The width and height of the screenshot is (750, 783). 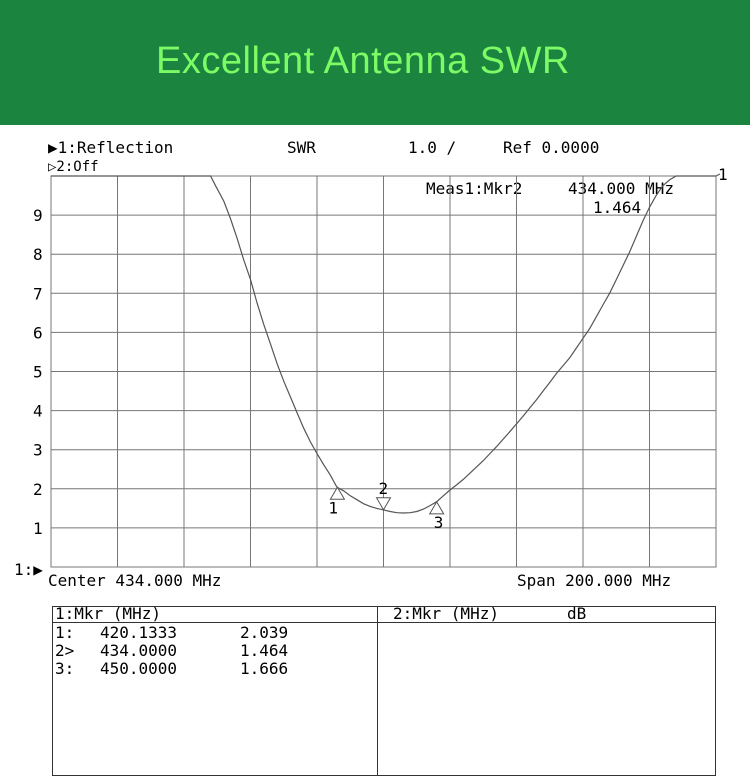 I want to click on marker-id: 3:, so click(x=65, y=668).